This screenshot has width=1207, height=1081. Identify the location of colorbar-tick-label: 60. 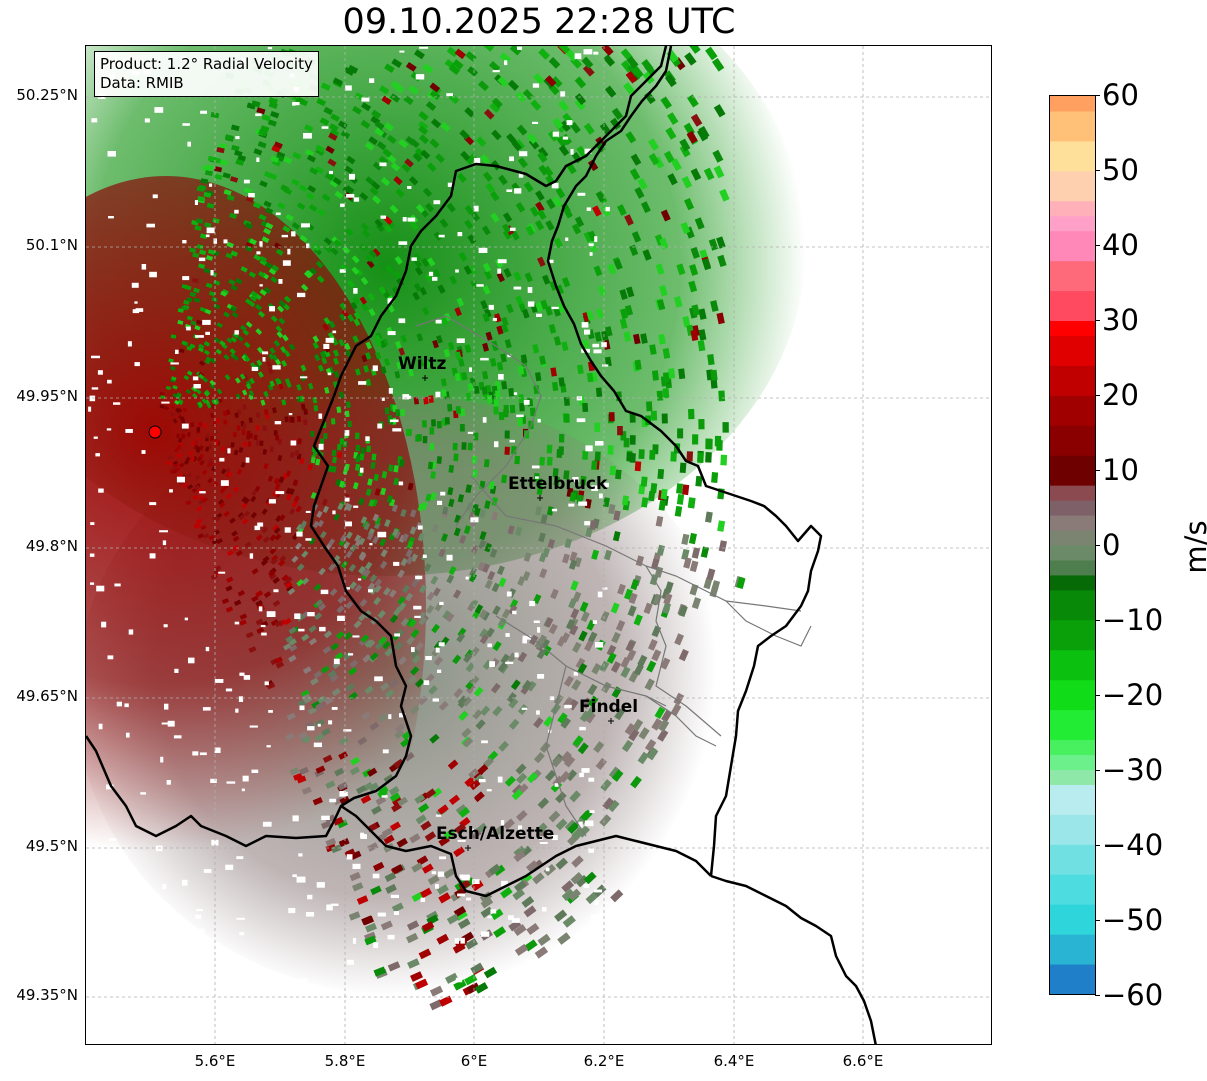
(1117, 95).